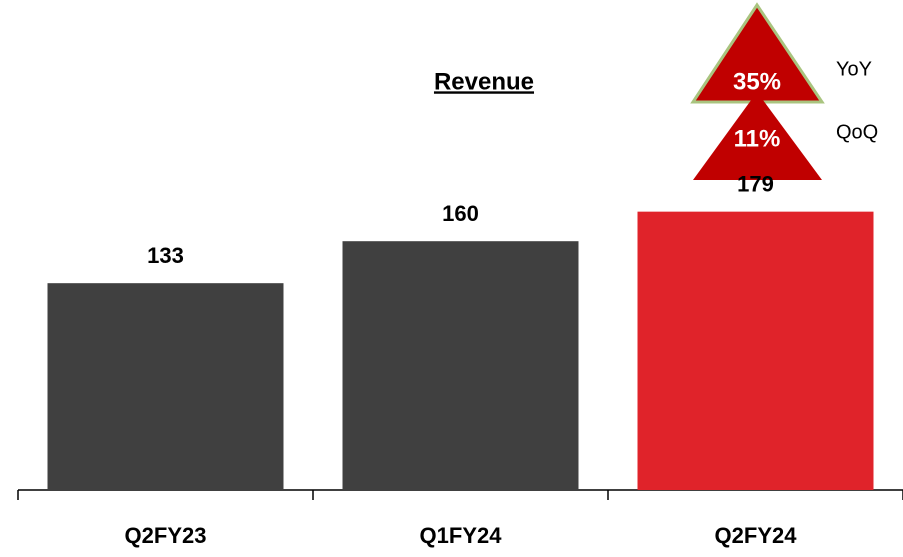  Describe the element at coordinates (166, 535) in the screenshot. I see `x-tick-label: Q2FY23` at that location.